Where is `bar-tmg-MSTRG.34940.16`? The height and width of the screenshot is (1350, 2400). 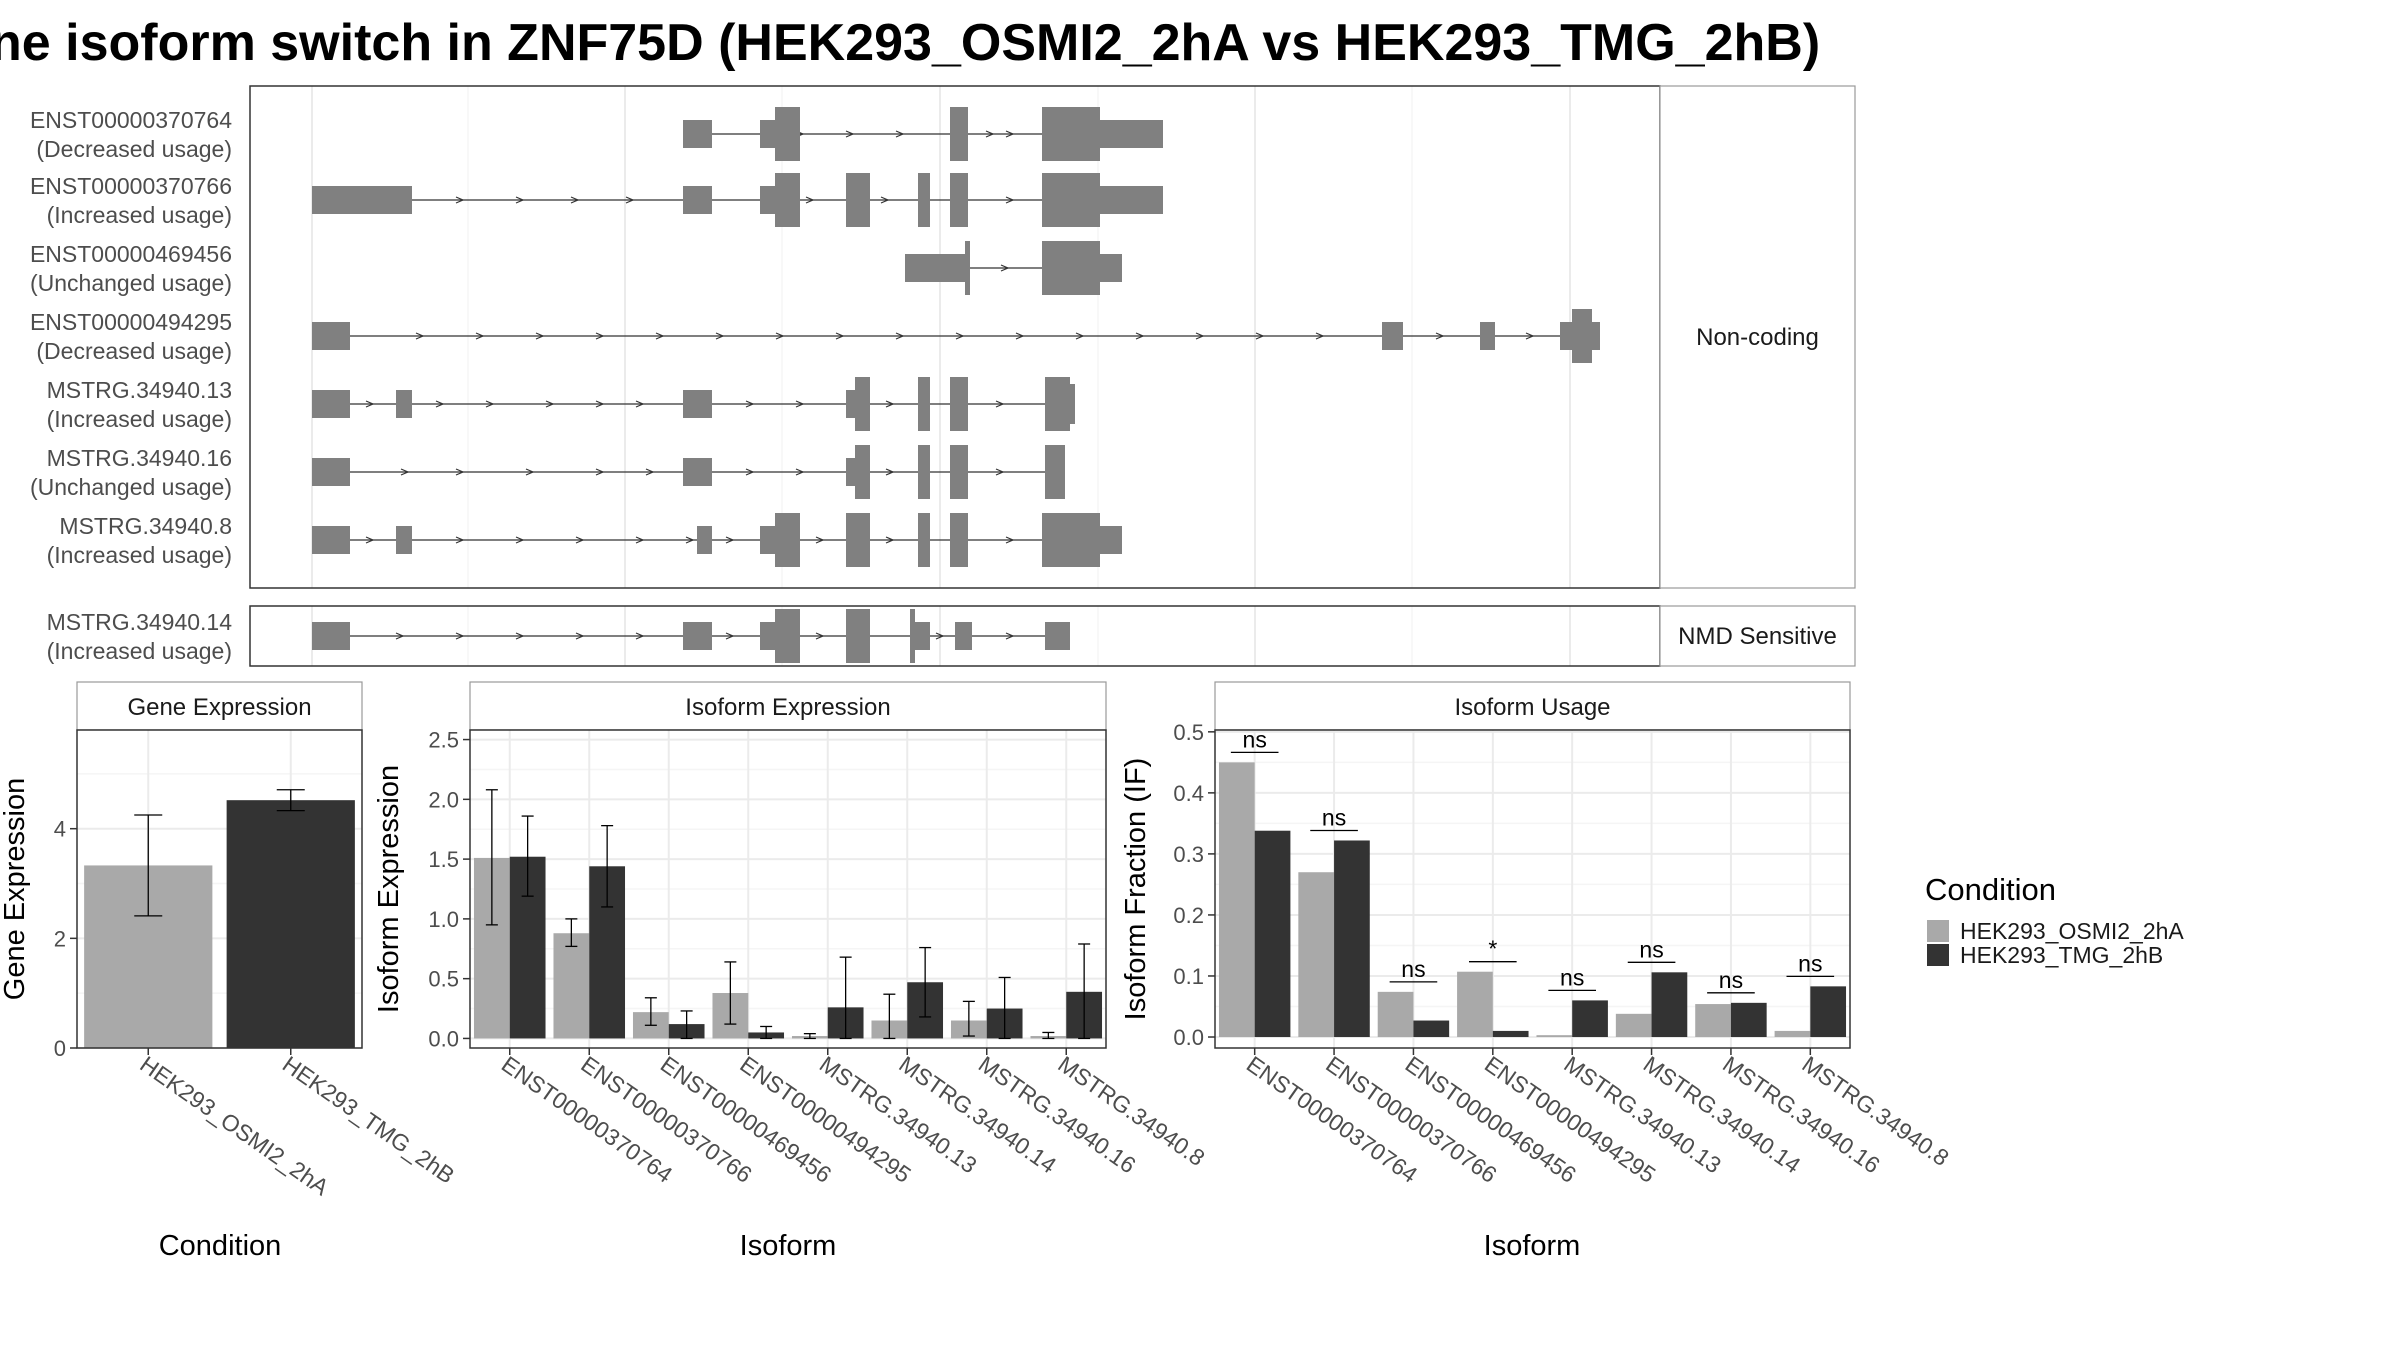
bar-tmg-MSTRG.34940.16 is located at coordinates (1748, 1020).